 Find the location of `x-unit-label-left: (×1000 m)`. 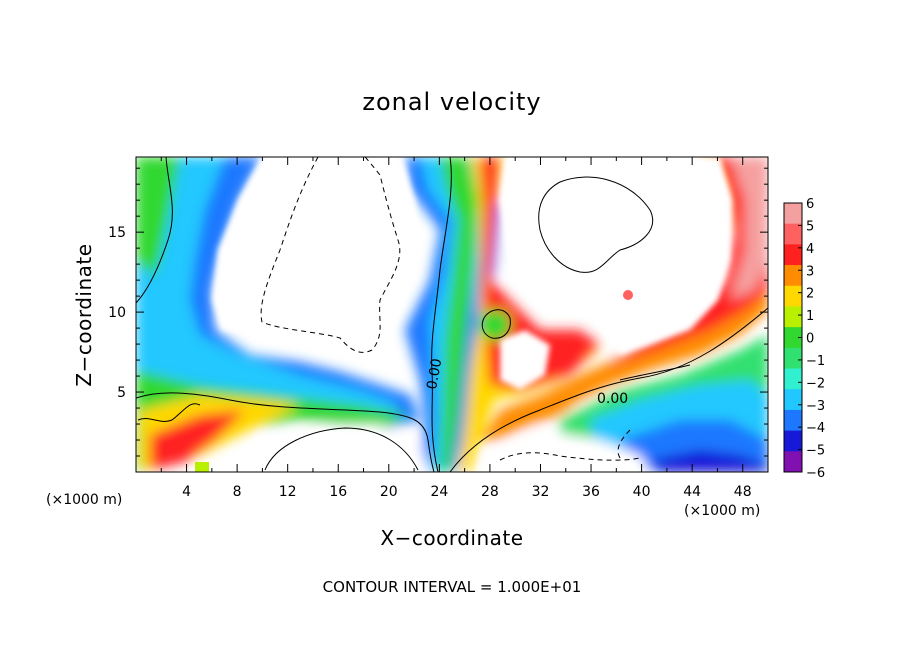

x-unit-label-left: (×1000 m) is located at coordinates (84, 500).